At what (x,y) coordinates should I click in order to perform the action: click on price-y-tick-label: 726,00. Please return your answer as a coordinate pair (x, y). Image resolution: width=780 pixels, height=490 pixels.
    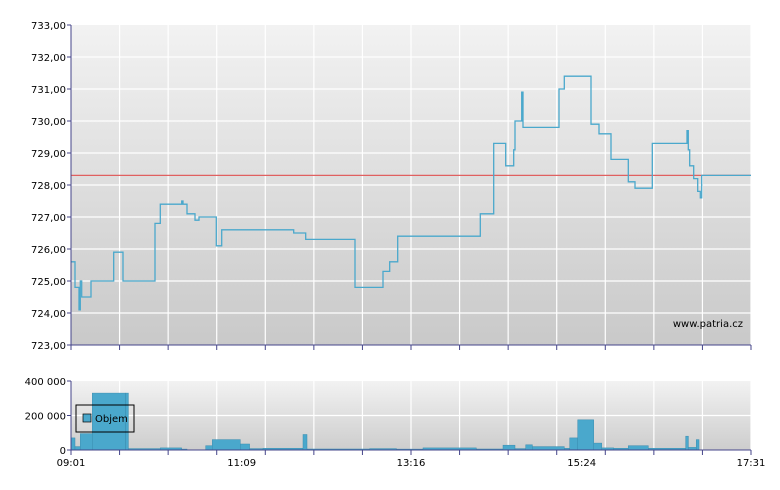
    Looking at the image, I should click on (48, 250).